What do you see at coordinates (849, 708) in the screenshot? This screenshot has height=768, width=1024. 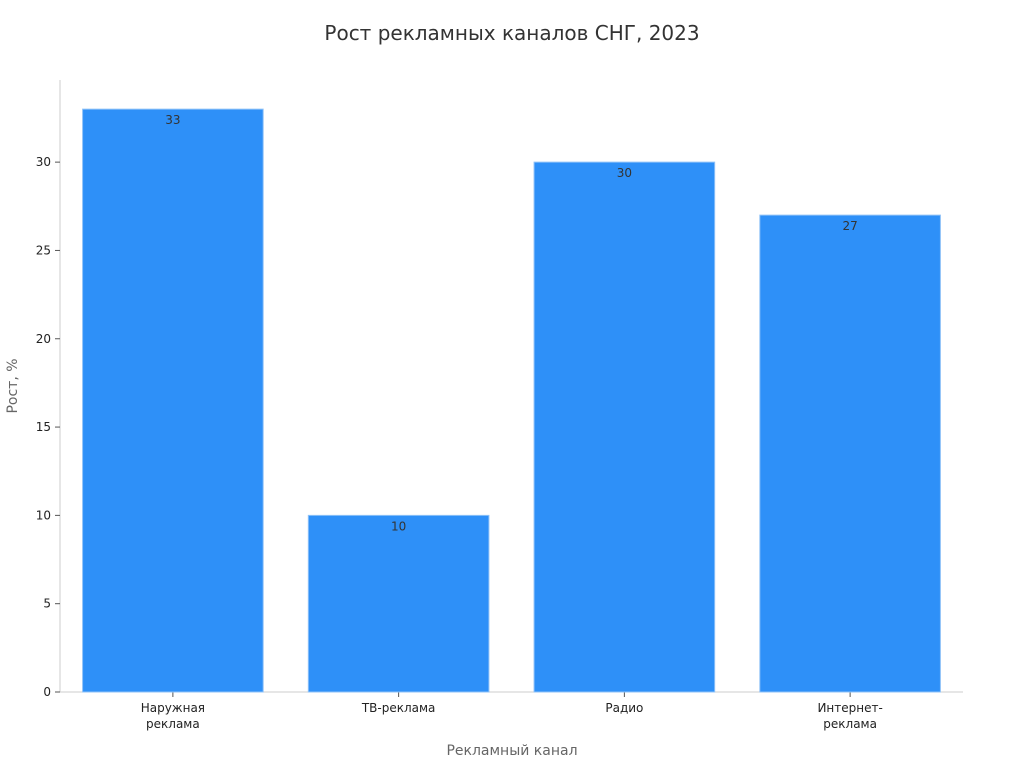 I see `x-tick-label-line: Интернет-` at bounding box center [849, 708].